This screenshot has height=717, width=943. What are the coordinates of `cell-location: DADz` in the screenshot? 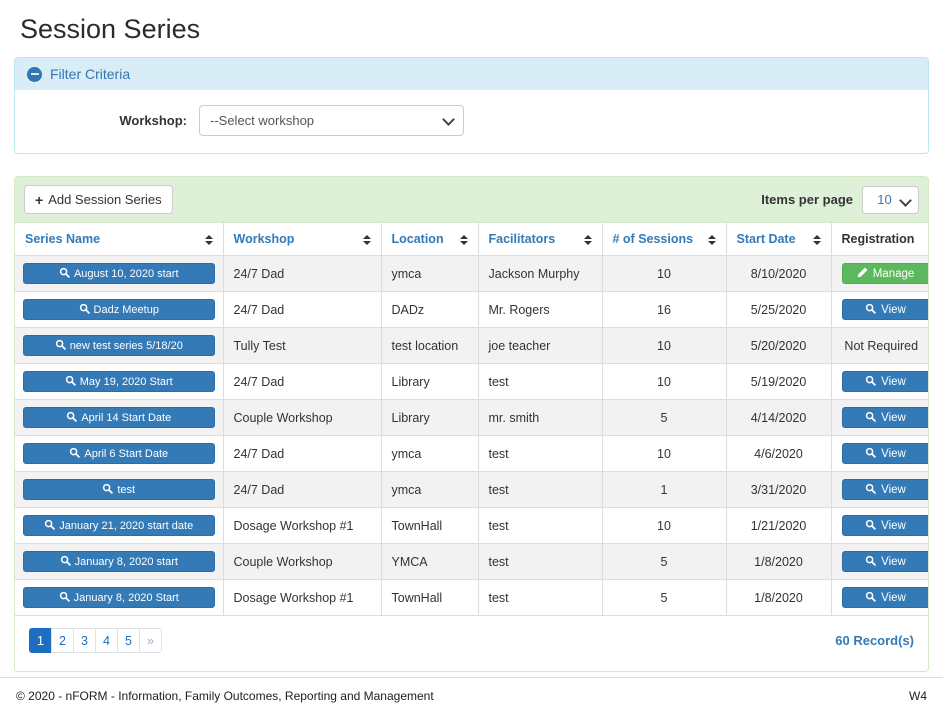 It's located at (429, 309).